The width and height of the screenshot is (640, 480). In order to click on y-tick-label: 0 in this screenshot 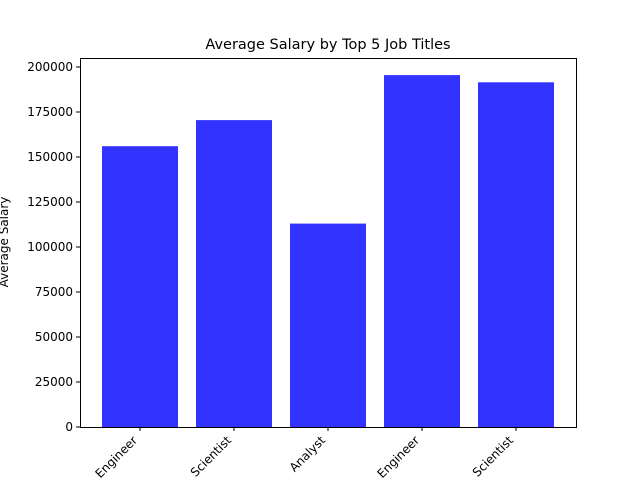, I will do `click(69, 427)`.